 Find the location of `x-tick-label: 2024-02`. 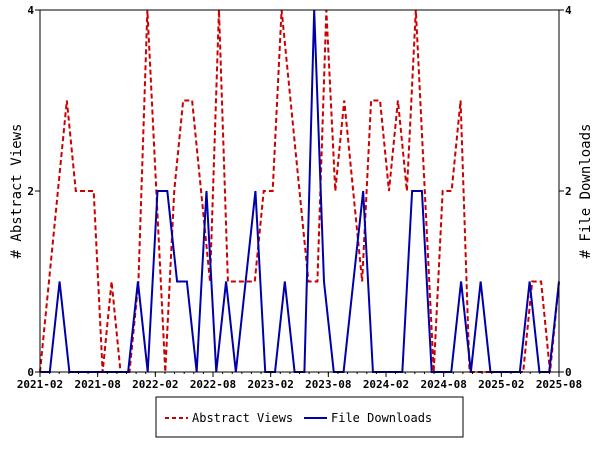

x-tick-label: 2024-02 is located at coordinates (386, 384).